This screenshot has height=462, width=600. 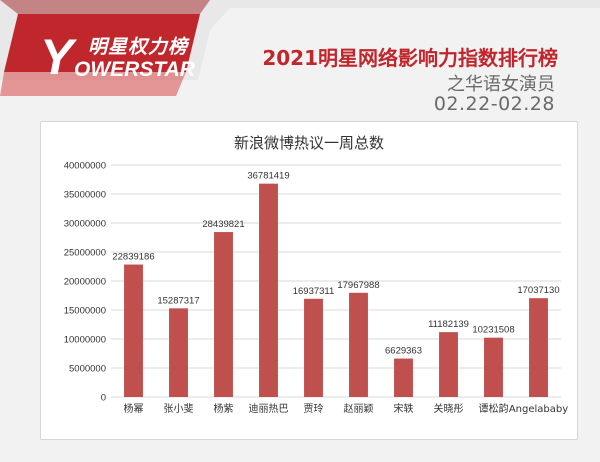 What do you see at coordinates (85, 166) in the screenshot?
I see `y-tick-label: 40000000` at bounding box center [85, 166].